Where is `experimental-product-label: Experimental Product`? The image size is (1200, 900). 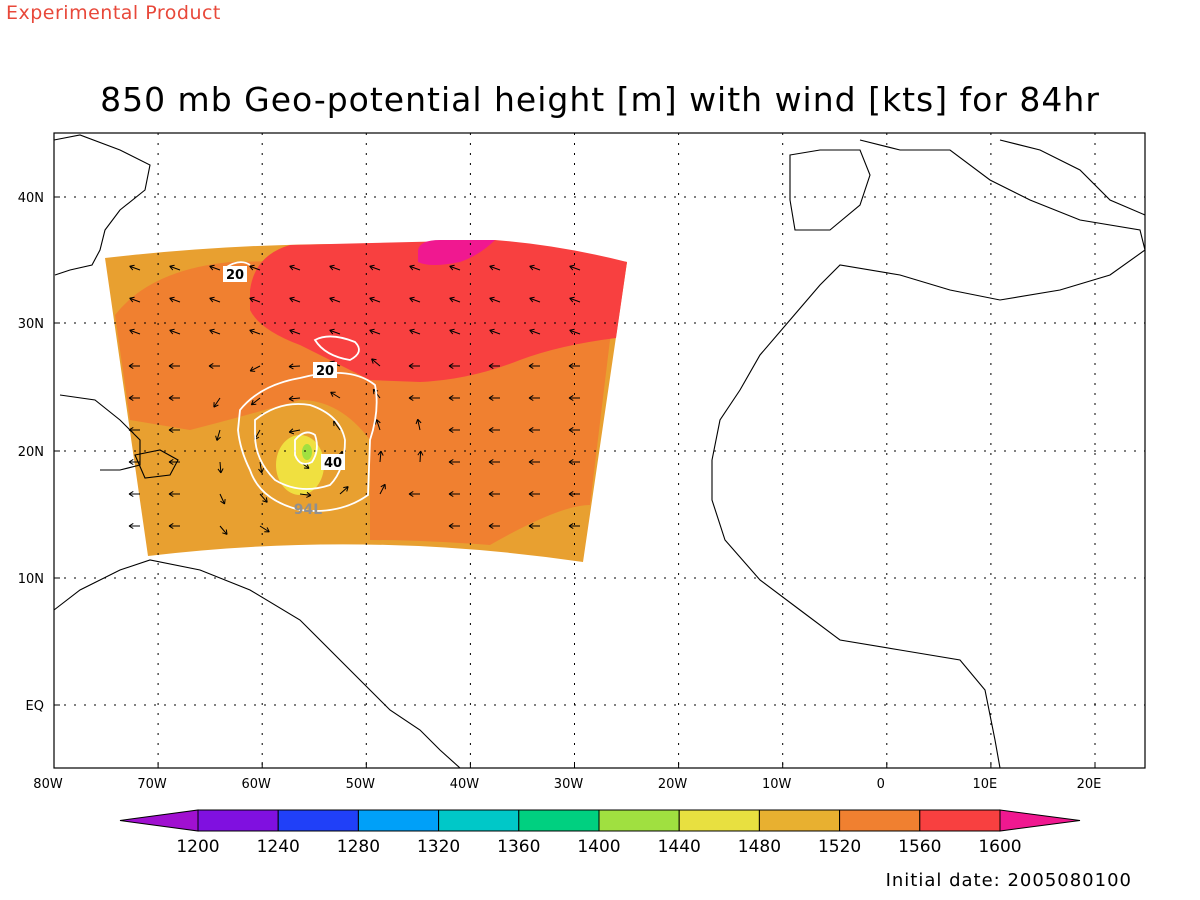 experimental-product-label: Experimental Product is located at coordinates (113, 13).